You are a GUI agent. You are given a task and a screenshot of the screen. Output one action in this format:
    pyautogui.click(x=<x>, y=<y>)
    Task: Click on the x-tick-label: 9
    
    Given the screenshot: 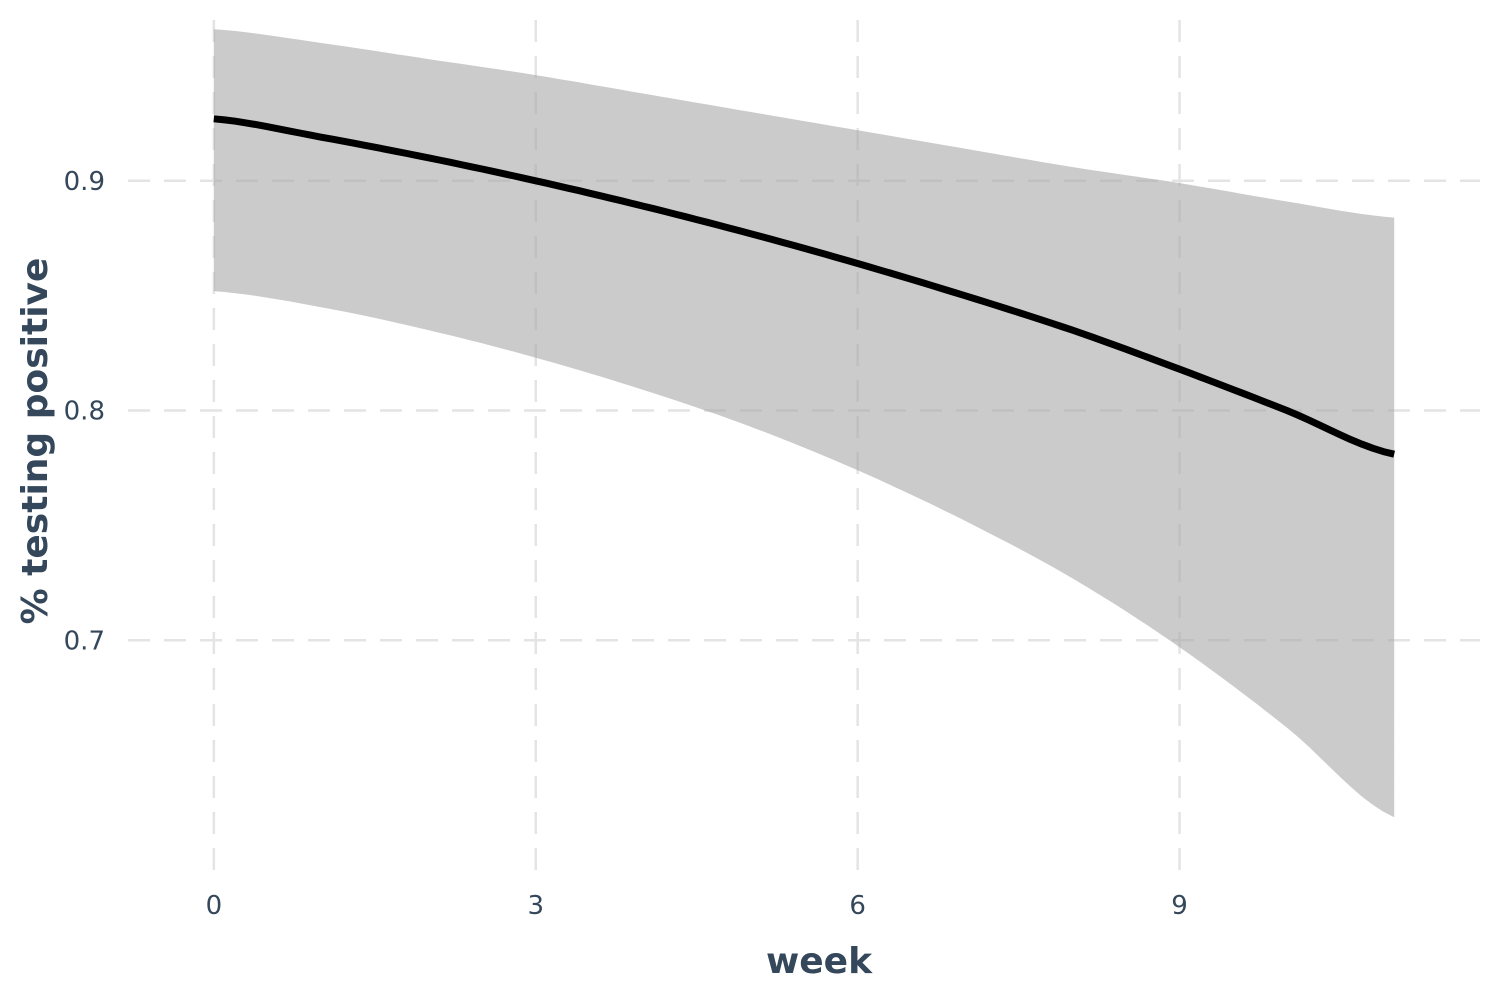 What is the action you would take?
    pyautogui.click(x=1179, y=906)
    